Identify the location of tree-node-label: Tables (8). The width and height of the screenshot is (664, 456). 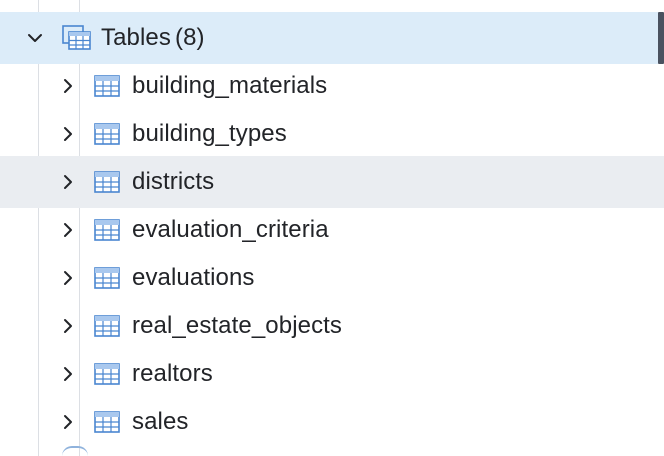
(153, 38).